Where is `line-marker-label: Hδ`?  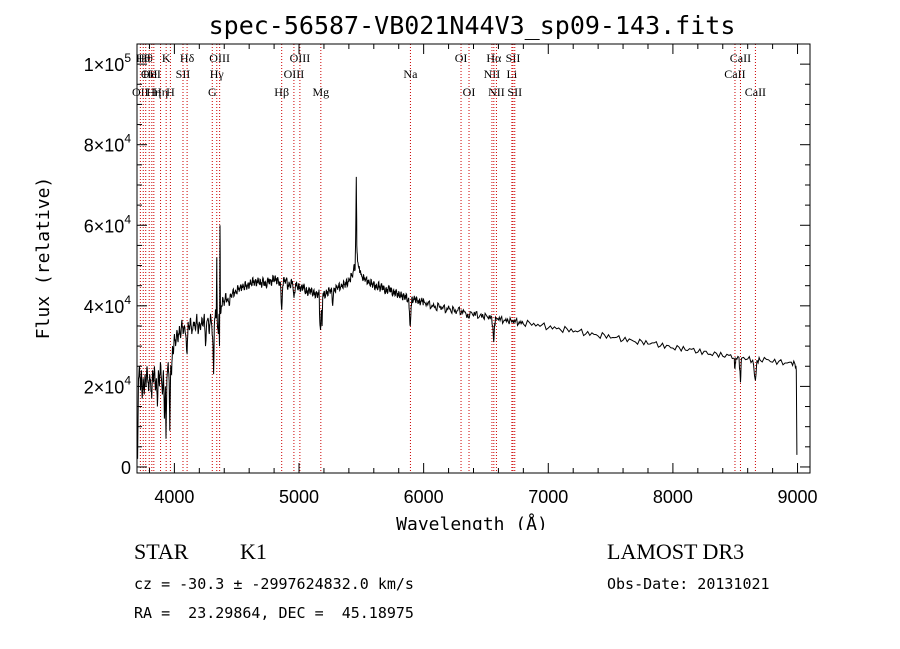 line-marker-label: Hδ is located at coordinates (187, 58).